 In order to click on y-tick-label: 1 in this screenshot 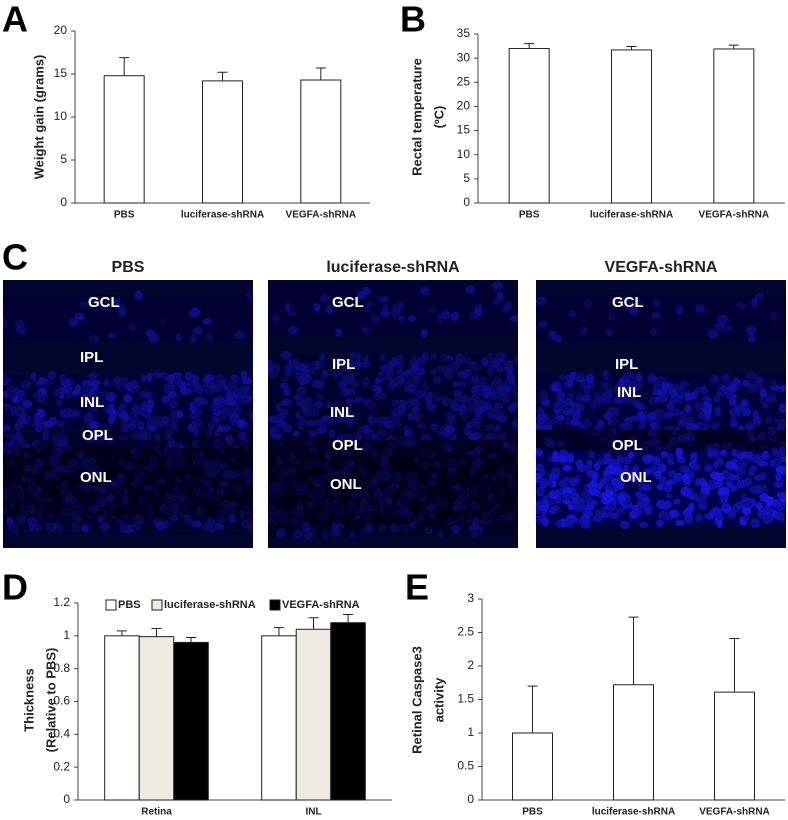, I will do `click(470, 732)`.